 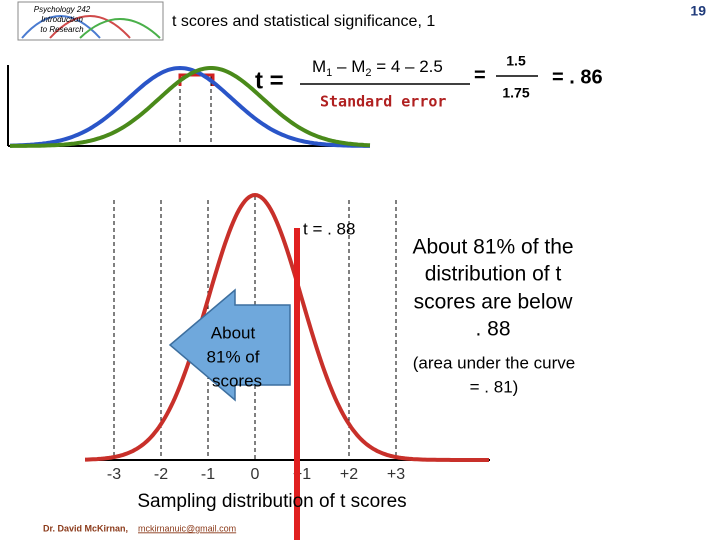 I want to click on area-note: (area under the curve, so click(x=494, y=362).